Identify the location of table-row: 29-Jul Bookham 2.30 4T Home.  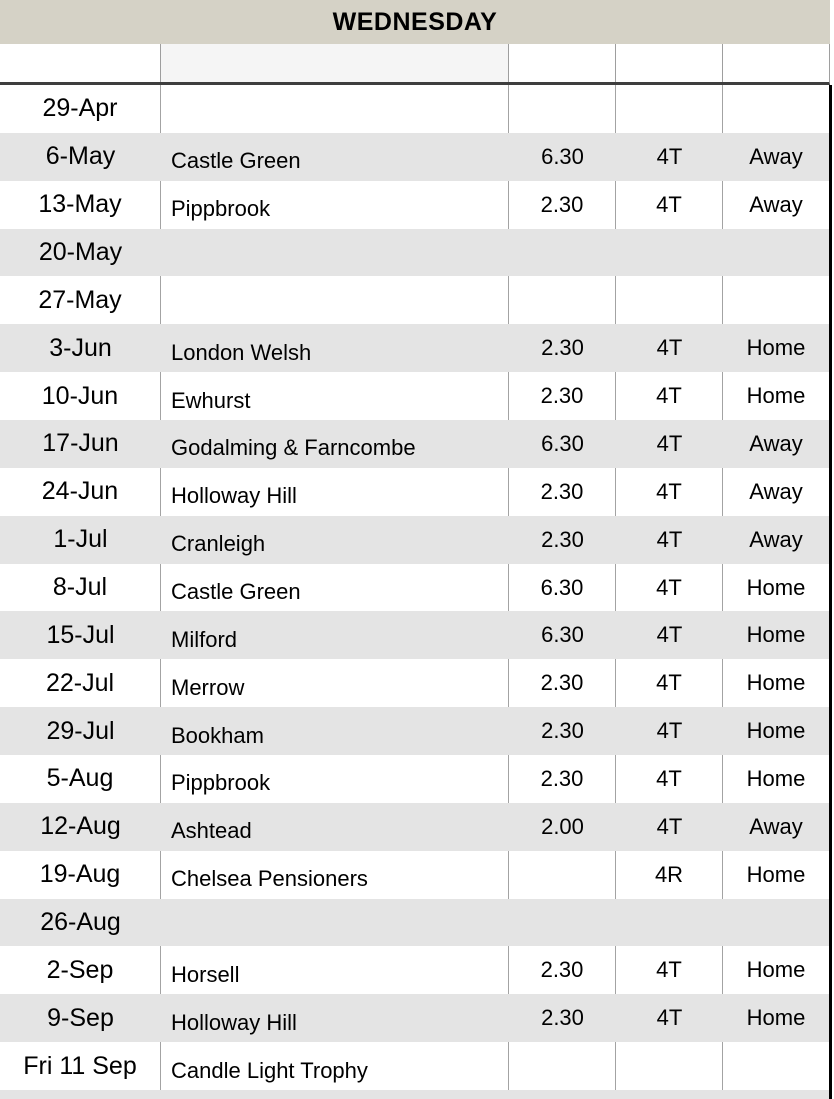
(414, 731).